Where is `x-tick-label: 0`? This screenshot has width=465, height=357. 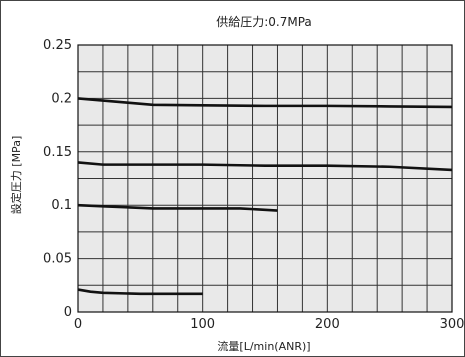 x-tick-label: 0 is located at coordinates (78, 324).